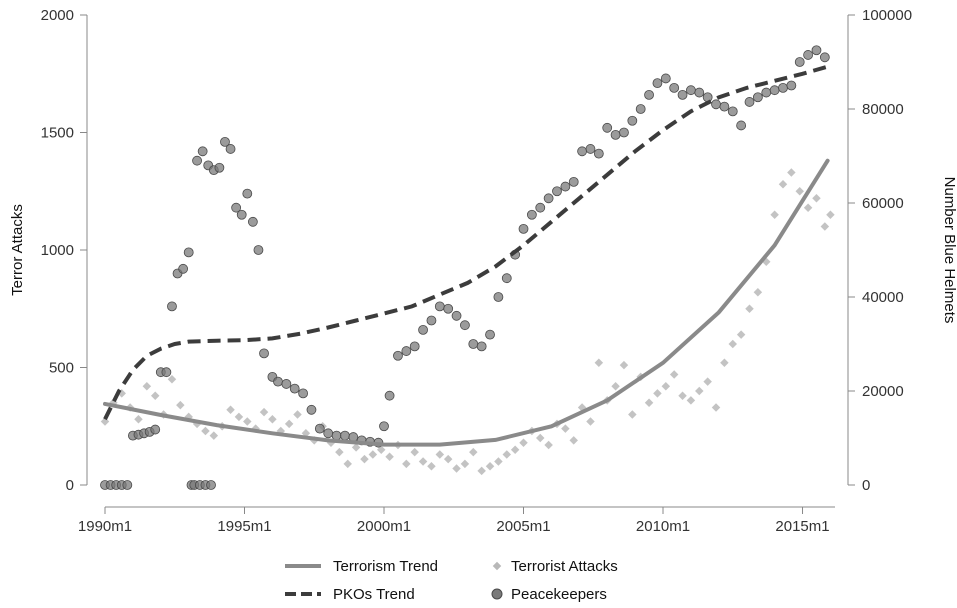 This screenshot has height=608, width=957. Describe the element at coordinates (64, 250) in the screenshot. I see `left-axis-ticks: 0 500 1000 1500 2000` at that location.